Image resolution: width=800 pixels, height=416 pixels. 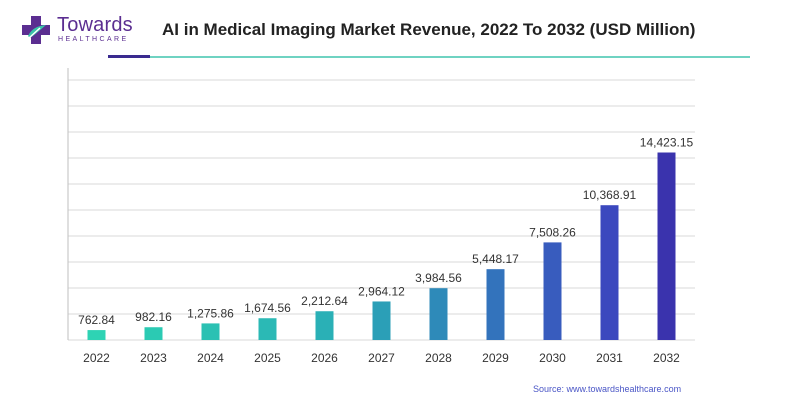 I want to click on data-label: 10,368.91, so click(x=610, y=195).